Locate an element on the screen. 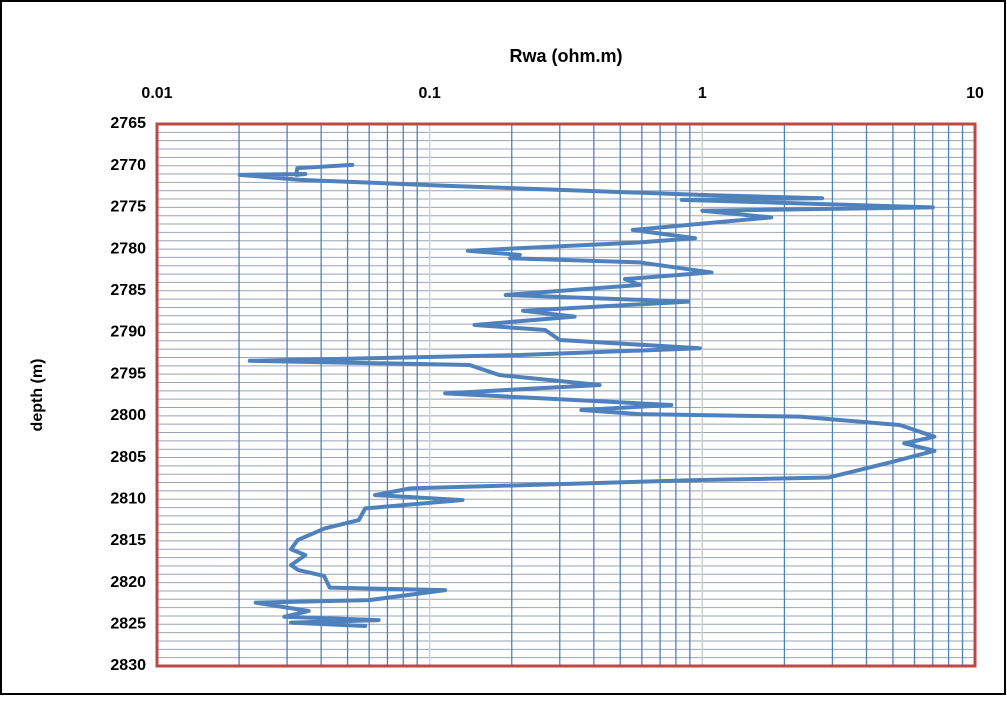 Image resolution: width=1007 pixels, height=701 pixels. x-tick-label: 0.1 is located at coordinates (430, 93).